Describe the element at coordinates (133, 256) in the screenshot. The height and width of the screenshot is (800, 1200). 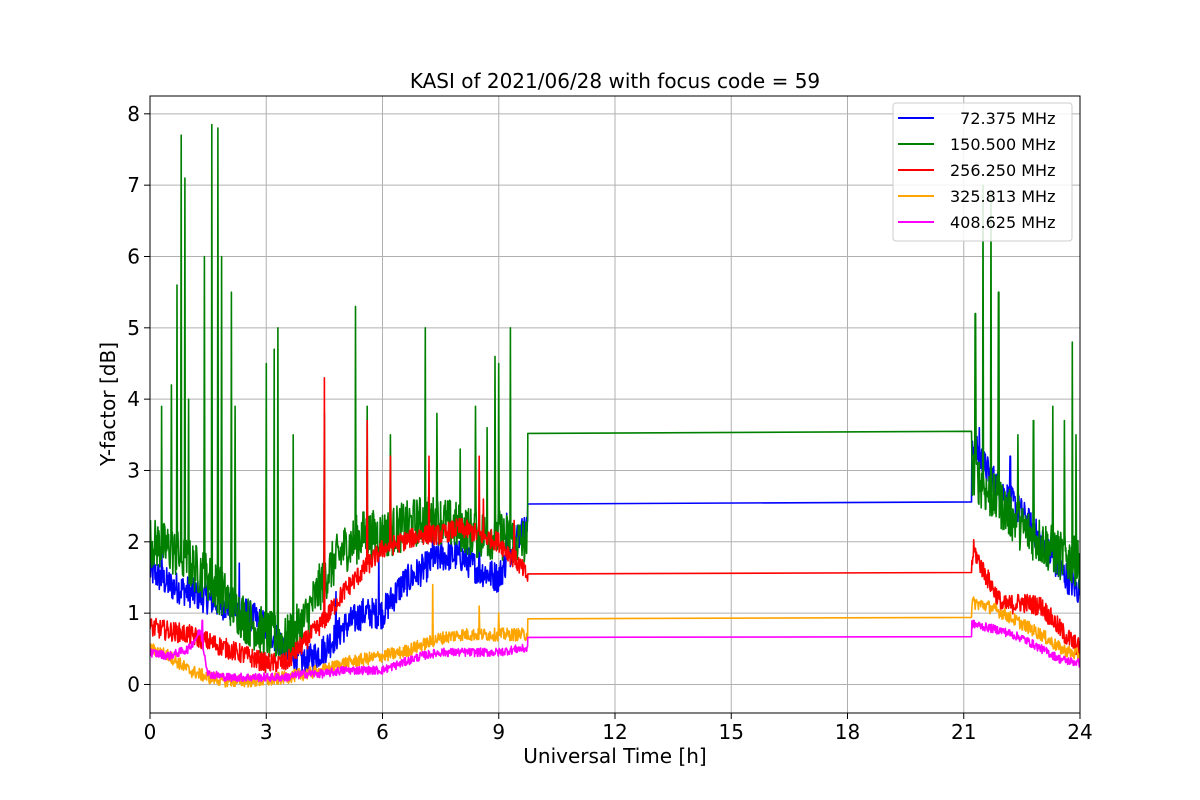
I see `y-tick-label: 6` at that location.